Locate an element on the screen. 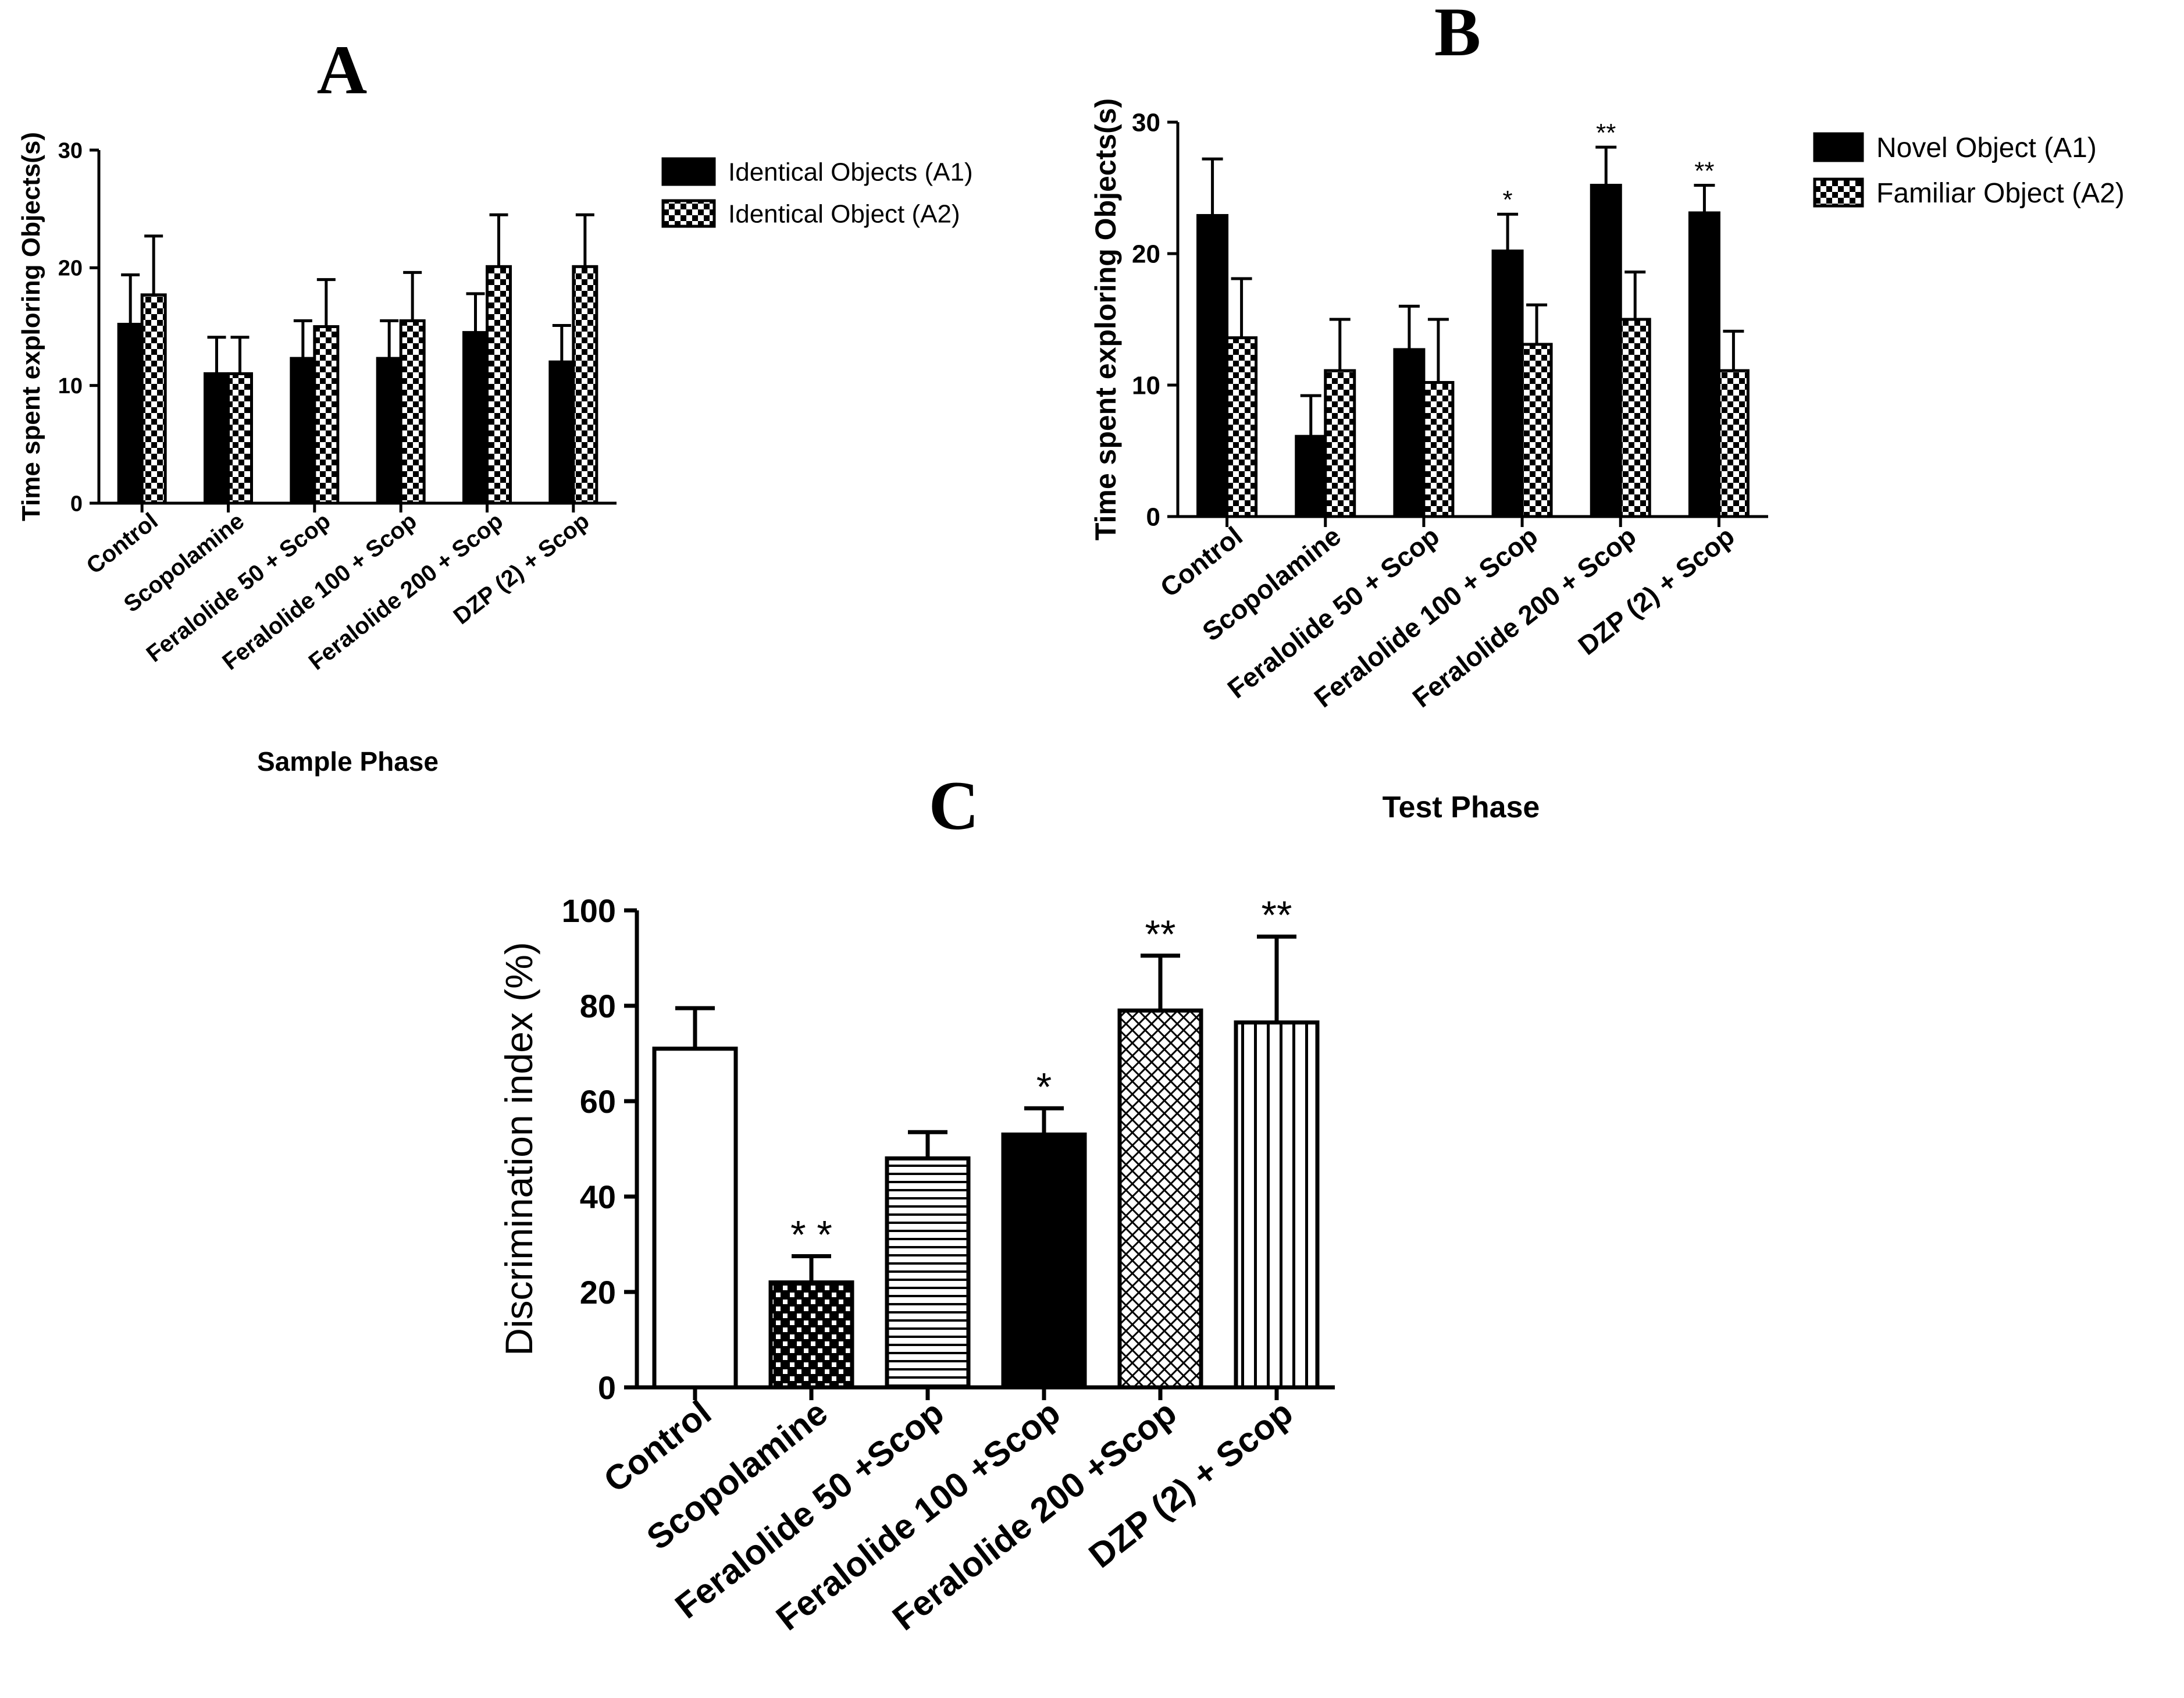 The image size is (2184, 1698). panel-b-title: B is located at coordinates (1458, 35).